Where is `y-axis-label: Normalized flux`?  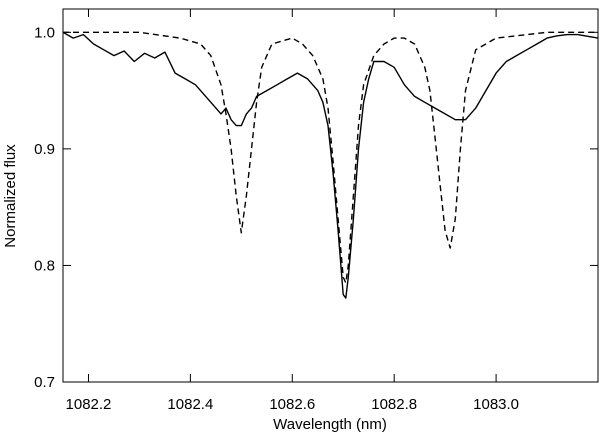
y-axis-label: Normalized flux is located at coordinates (10, 196).